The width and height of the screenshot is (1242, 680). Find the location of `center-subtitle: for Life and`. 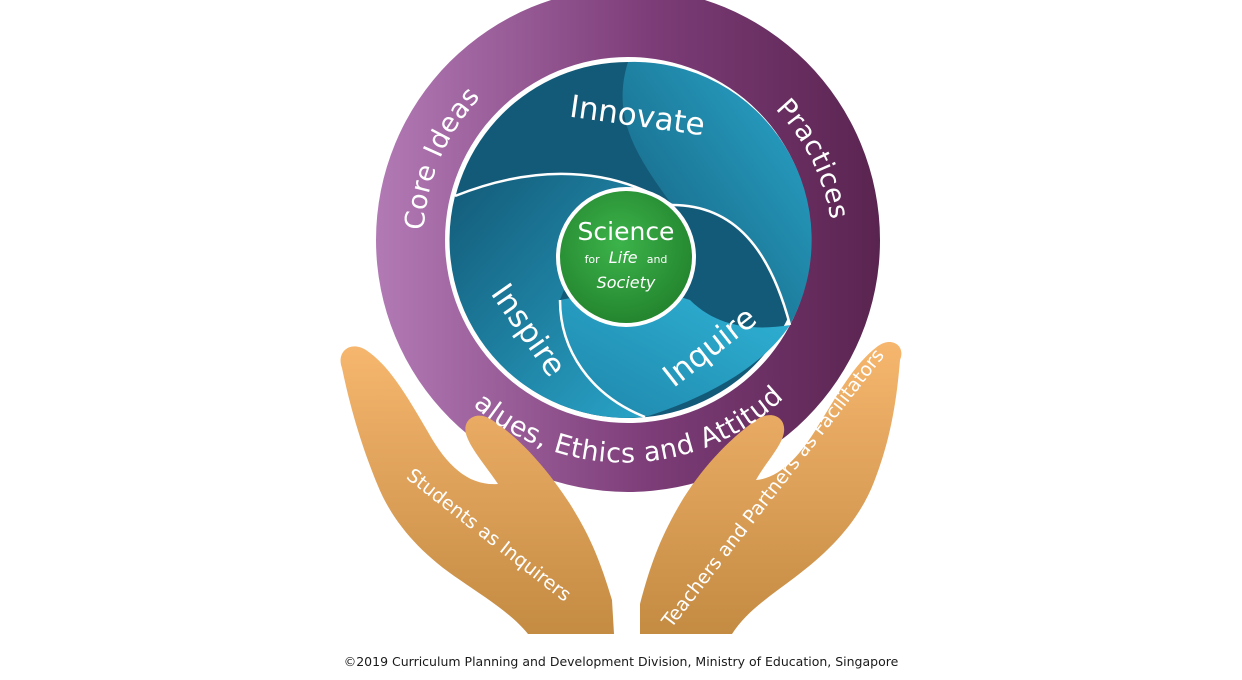

center-subtitle: for Life and is located at coordinates (626, 257).